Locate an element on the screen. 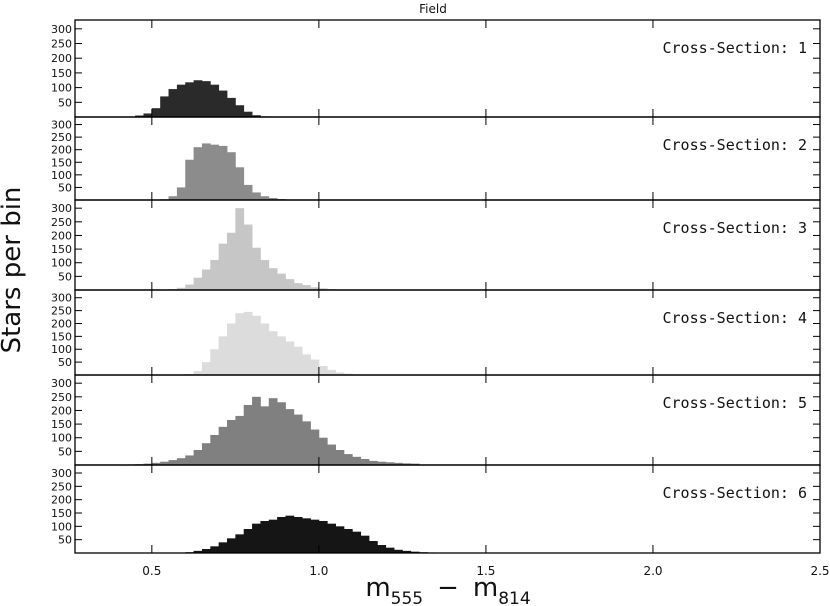  panel-label: Cross-Section: 6 is located at coordinates (735, 493).